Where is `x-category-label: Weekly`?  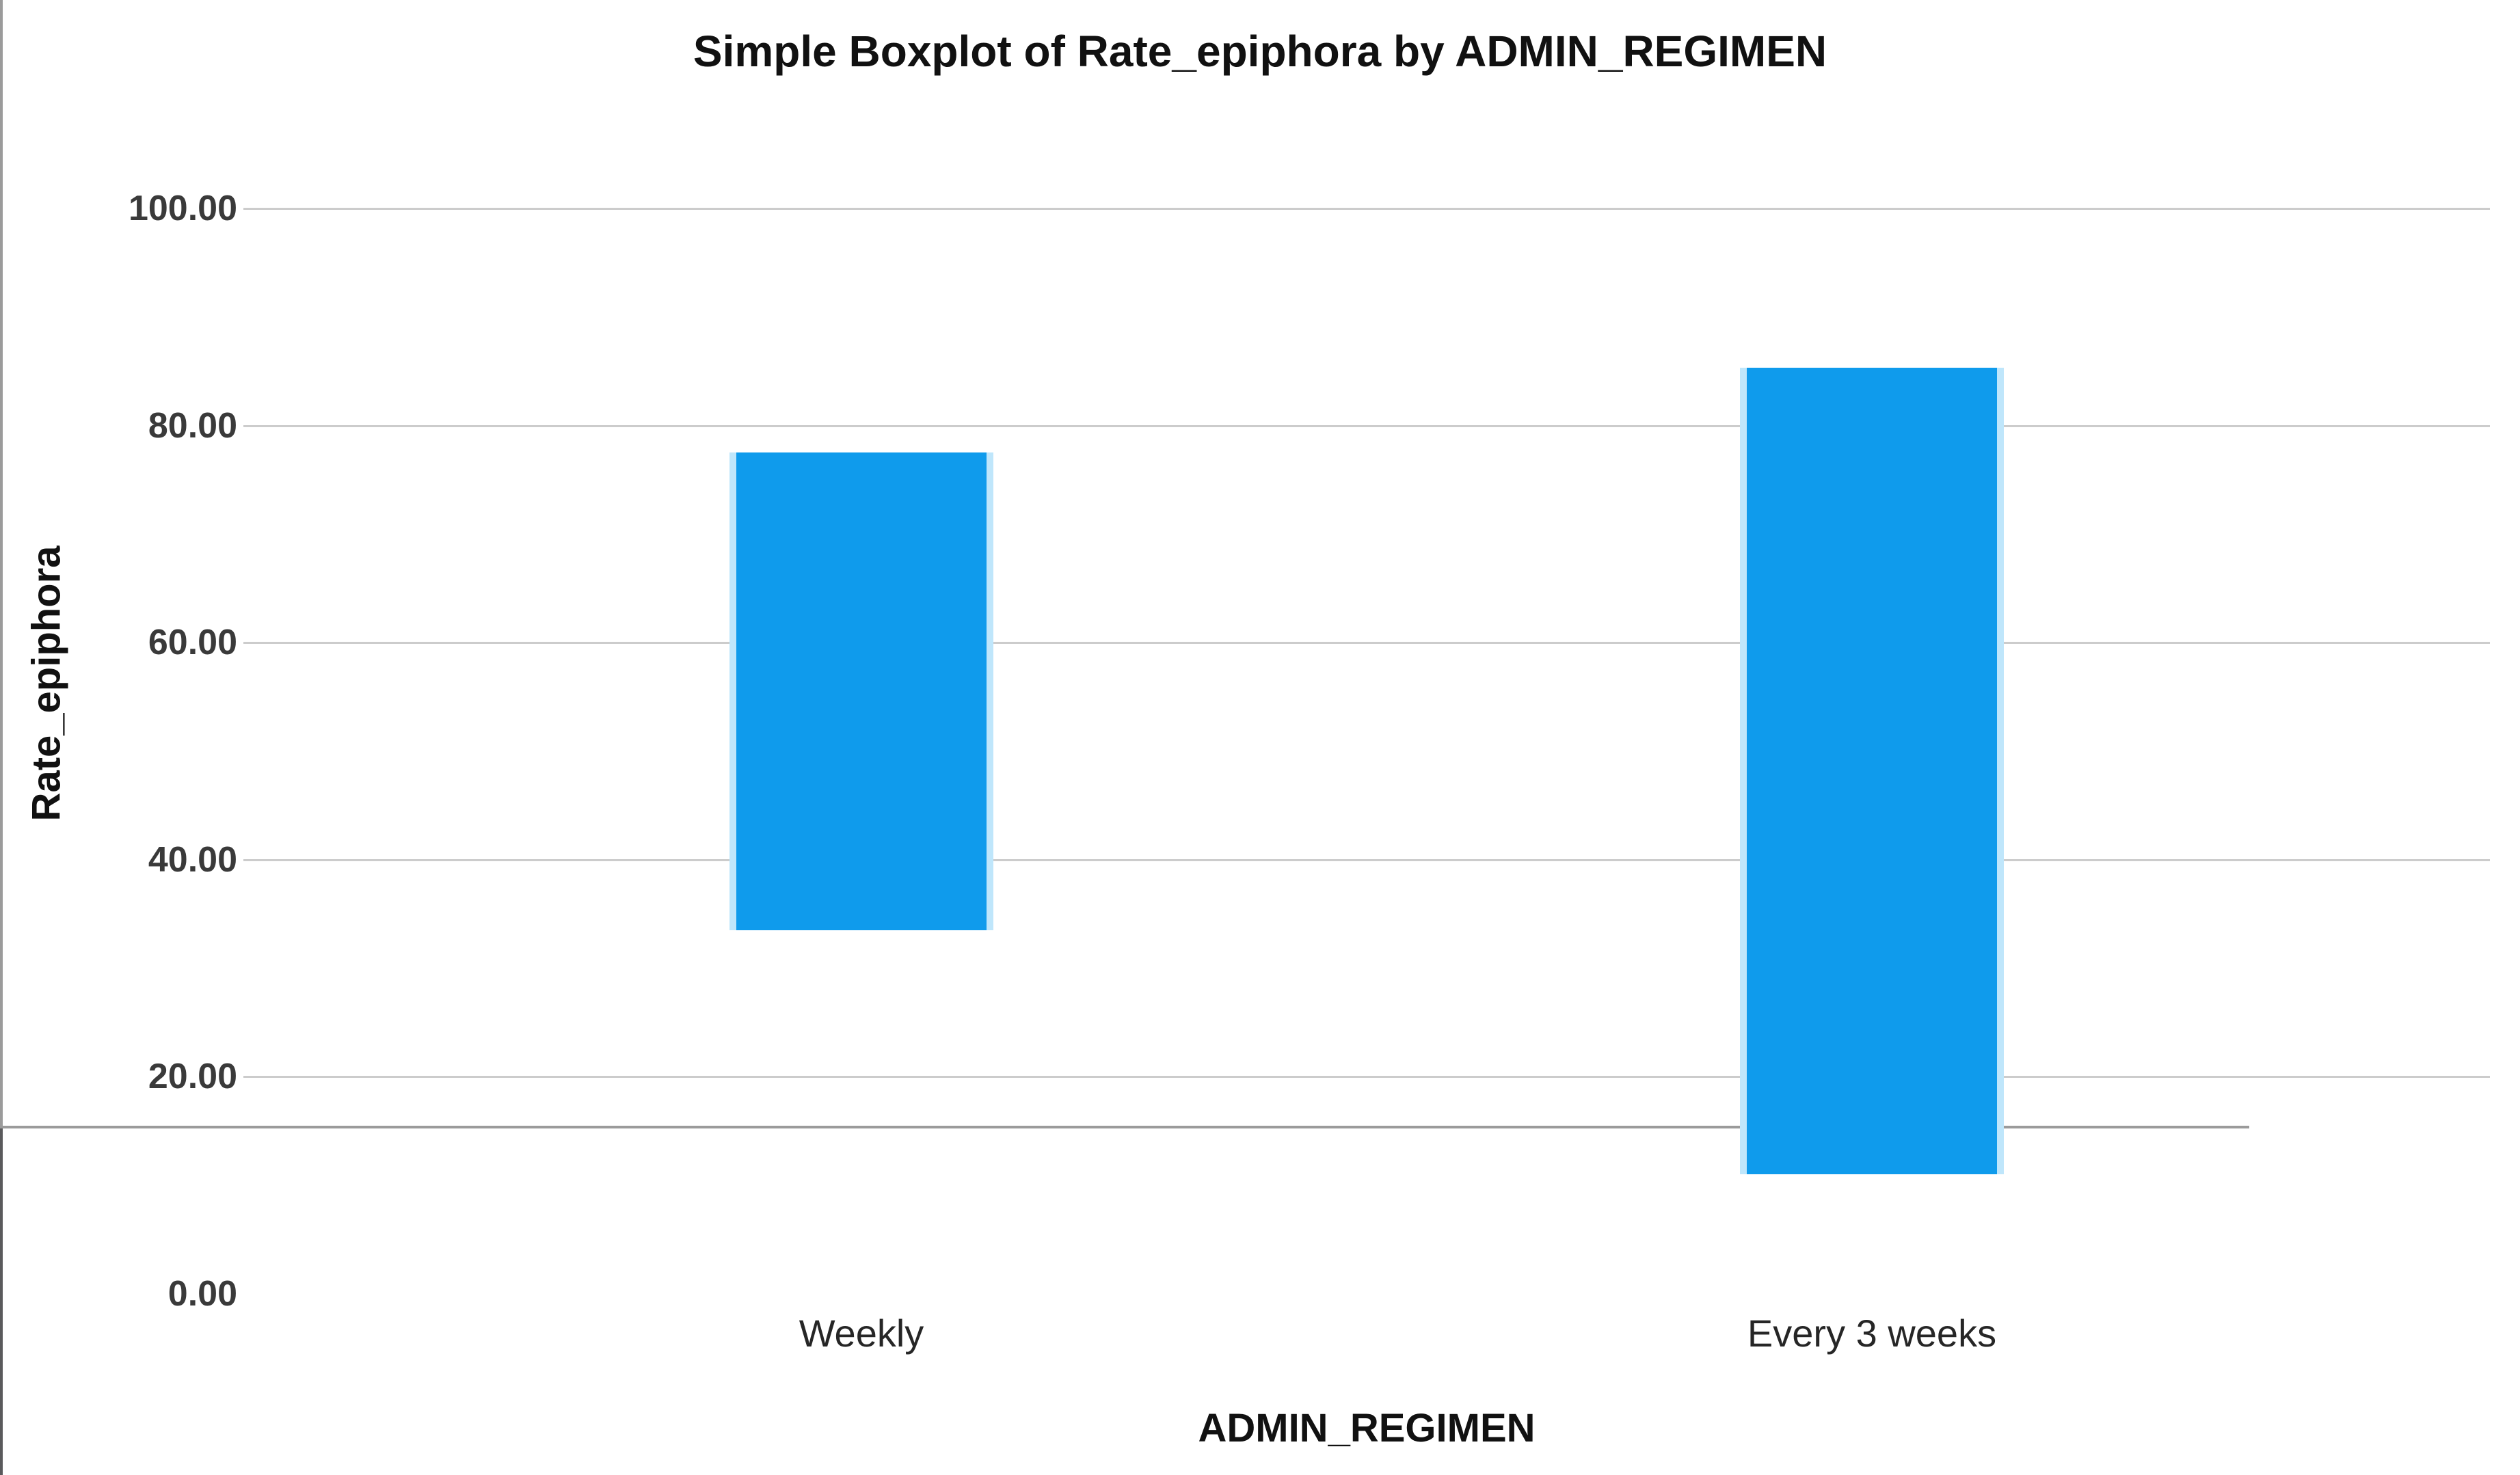 x-category-label: Weekly is located at coordinates (861, 1333).